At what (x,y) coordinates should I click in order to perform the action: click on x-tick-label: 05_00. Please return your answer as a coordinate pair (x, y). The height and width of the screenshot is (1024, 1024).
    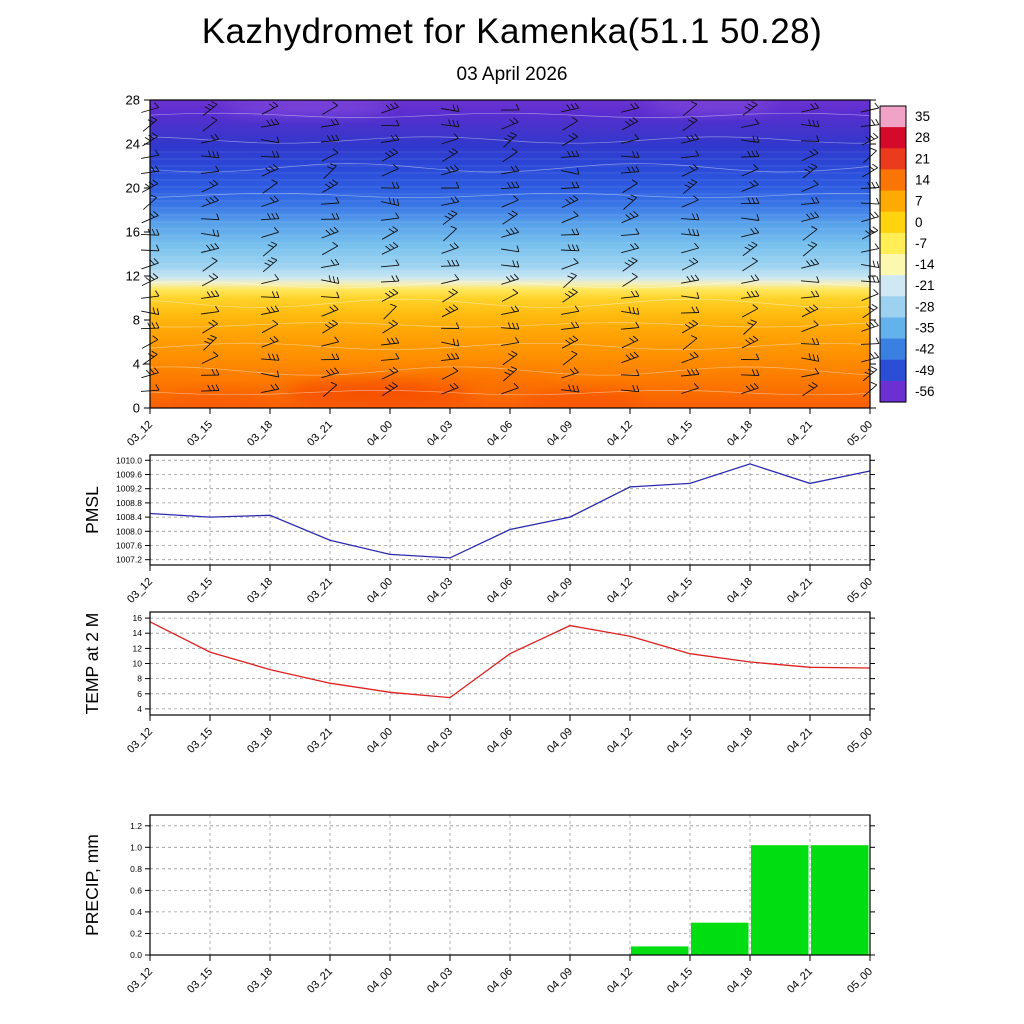
    Looking at the image, I should click on (860, 591).